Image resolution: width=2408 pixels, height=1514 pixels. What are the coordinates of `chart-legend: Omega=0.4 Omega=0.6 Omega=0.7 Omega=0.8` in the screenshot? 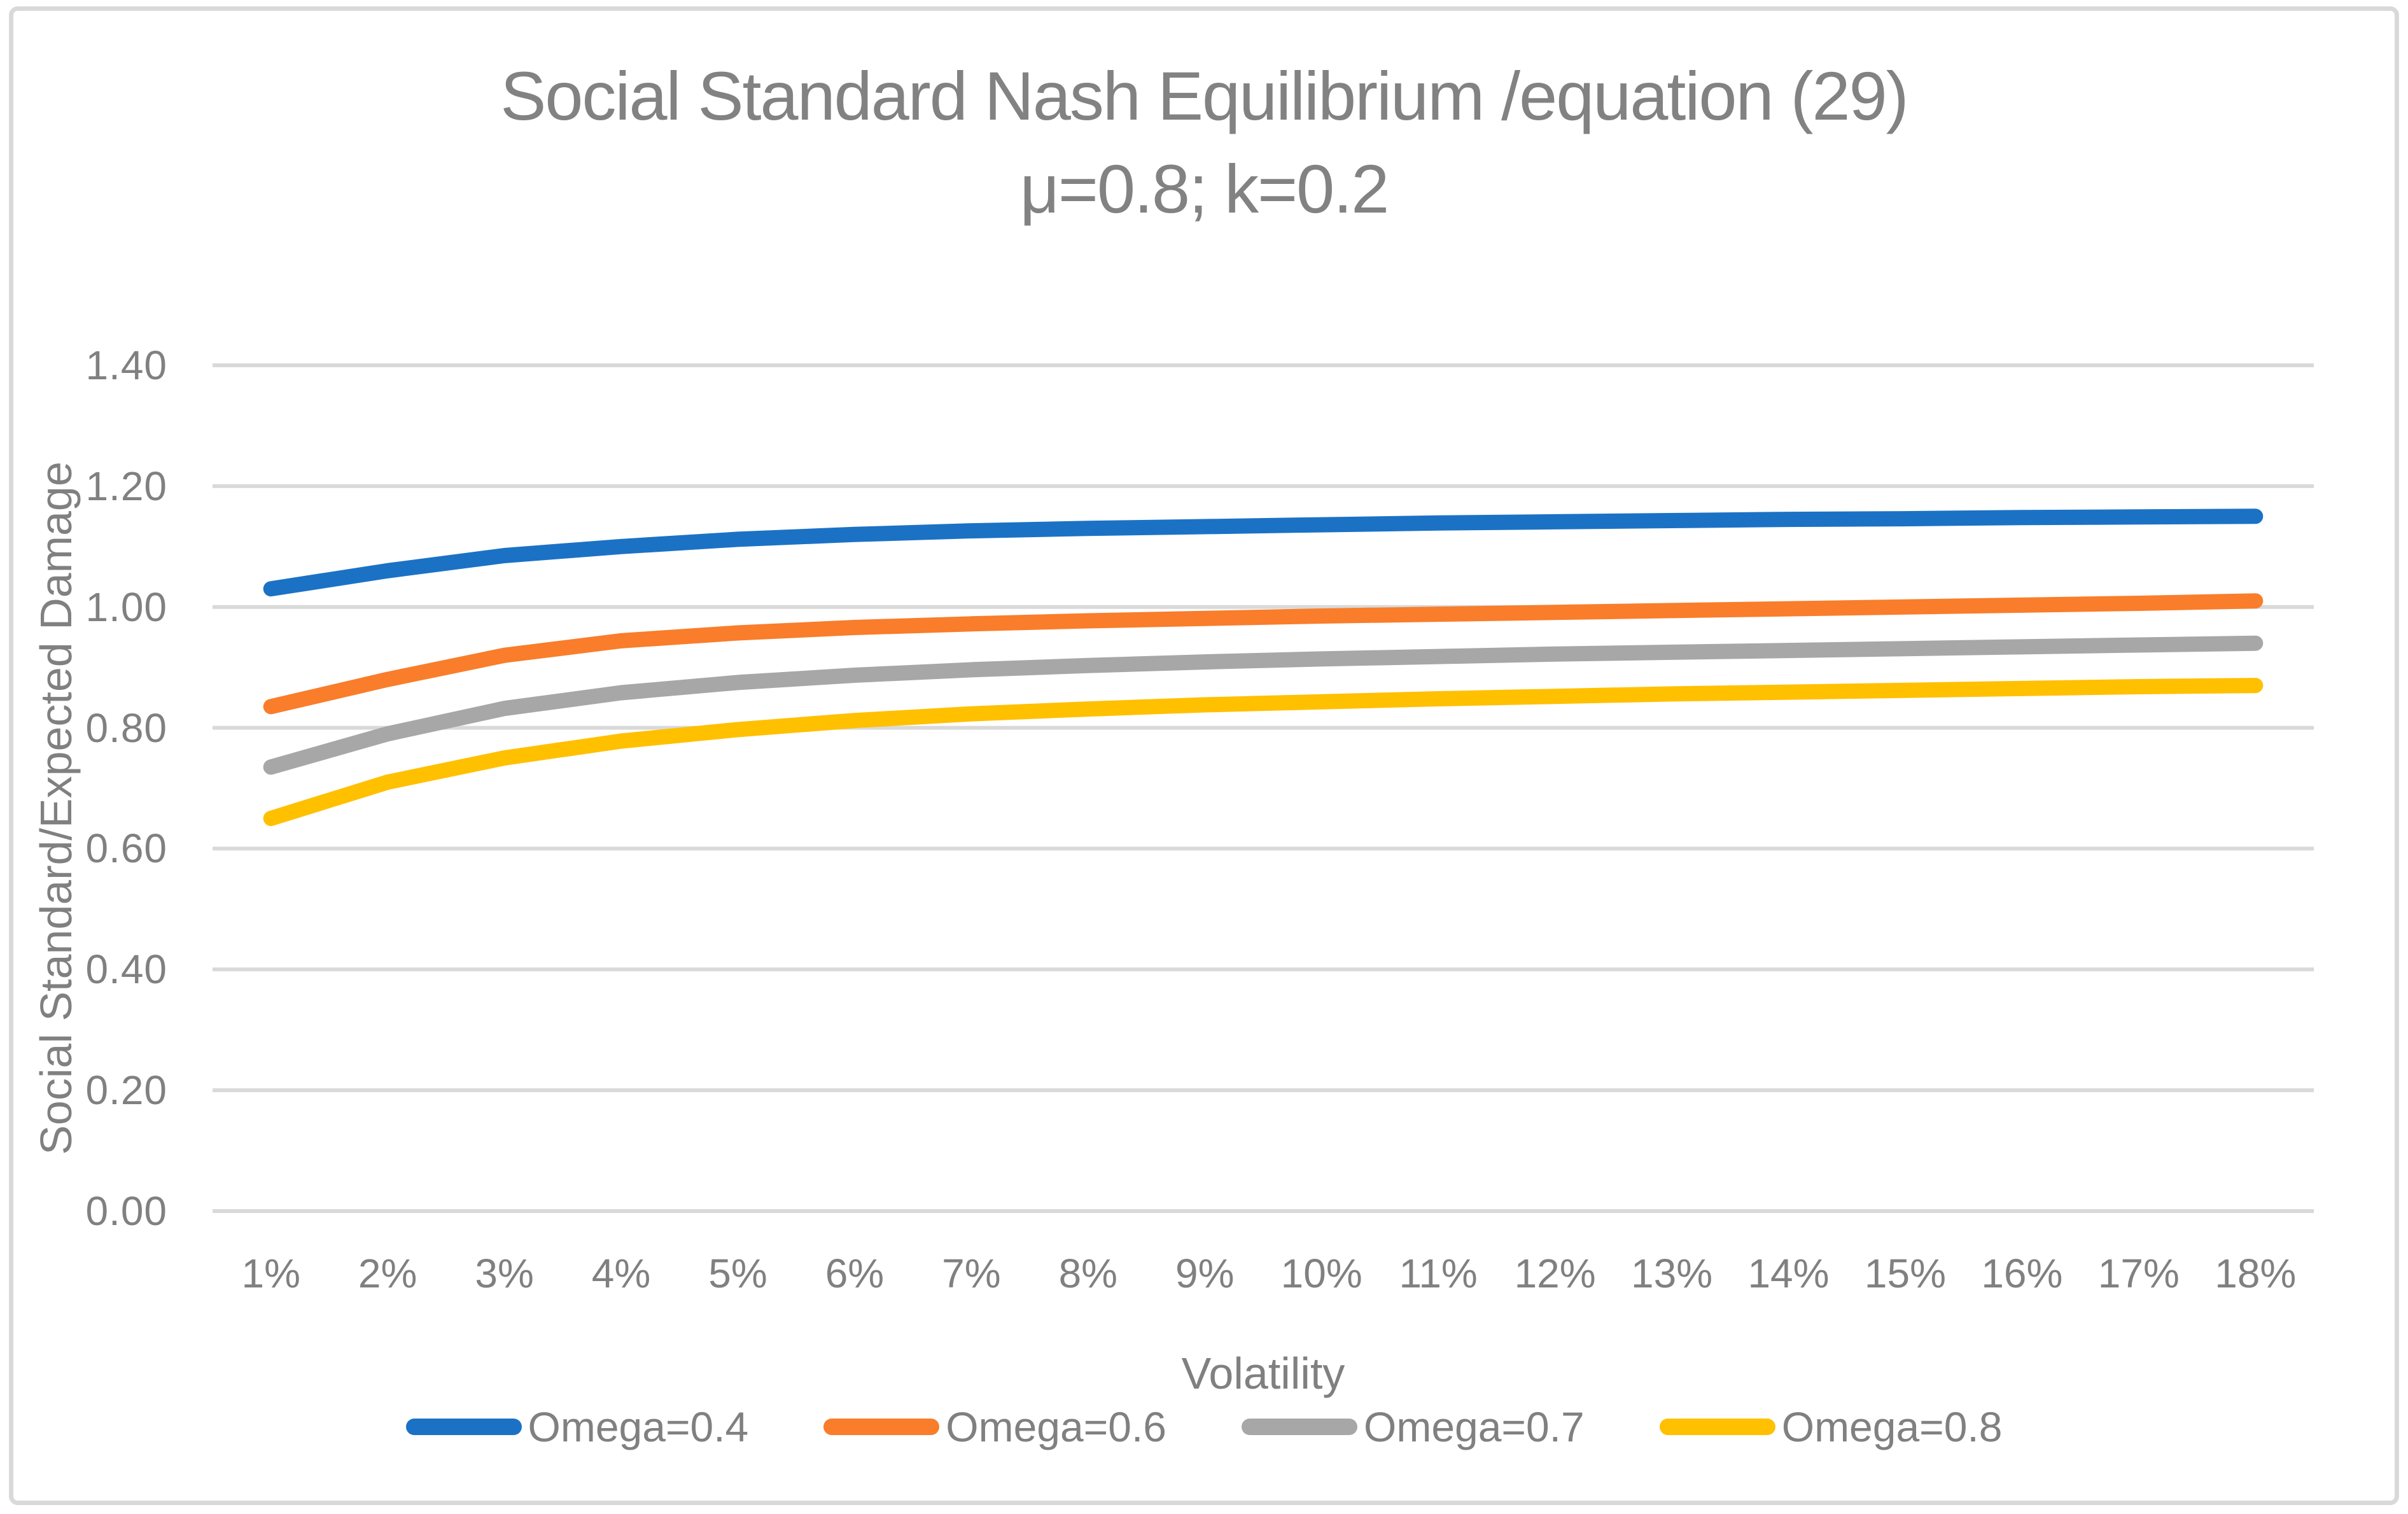 It's located at (1204, 1426).